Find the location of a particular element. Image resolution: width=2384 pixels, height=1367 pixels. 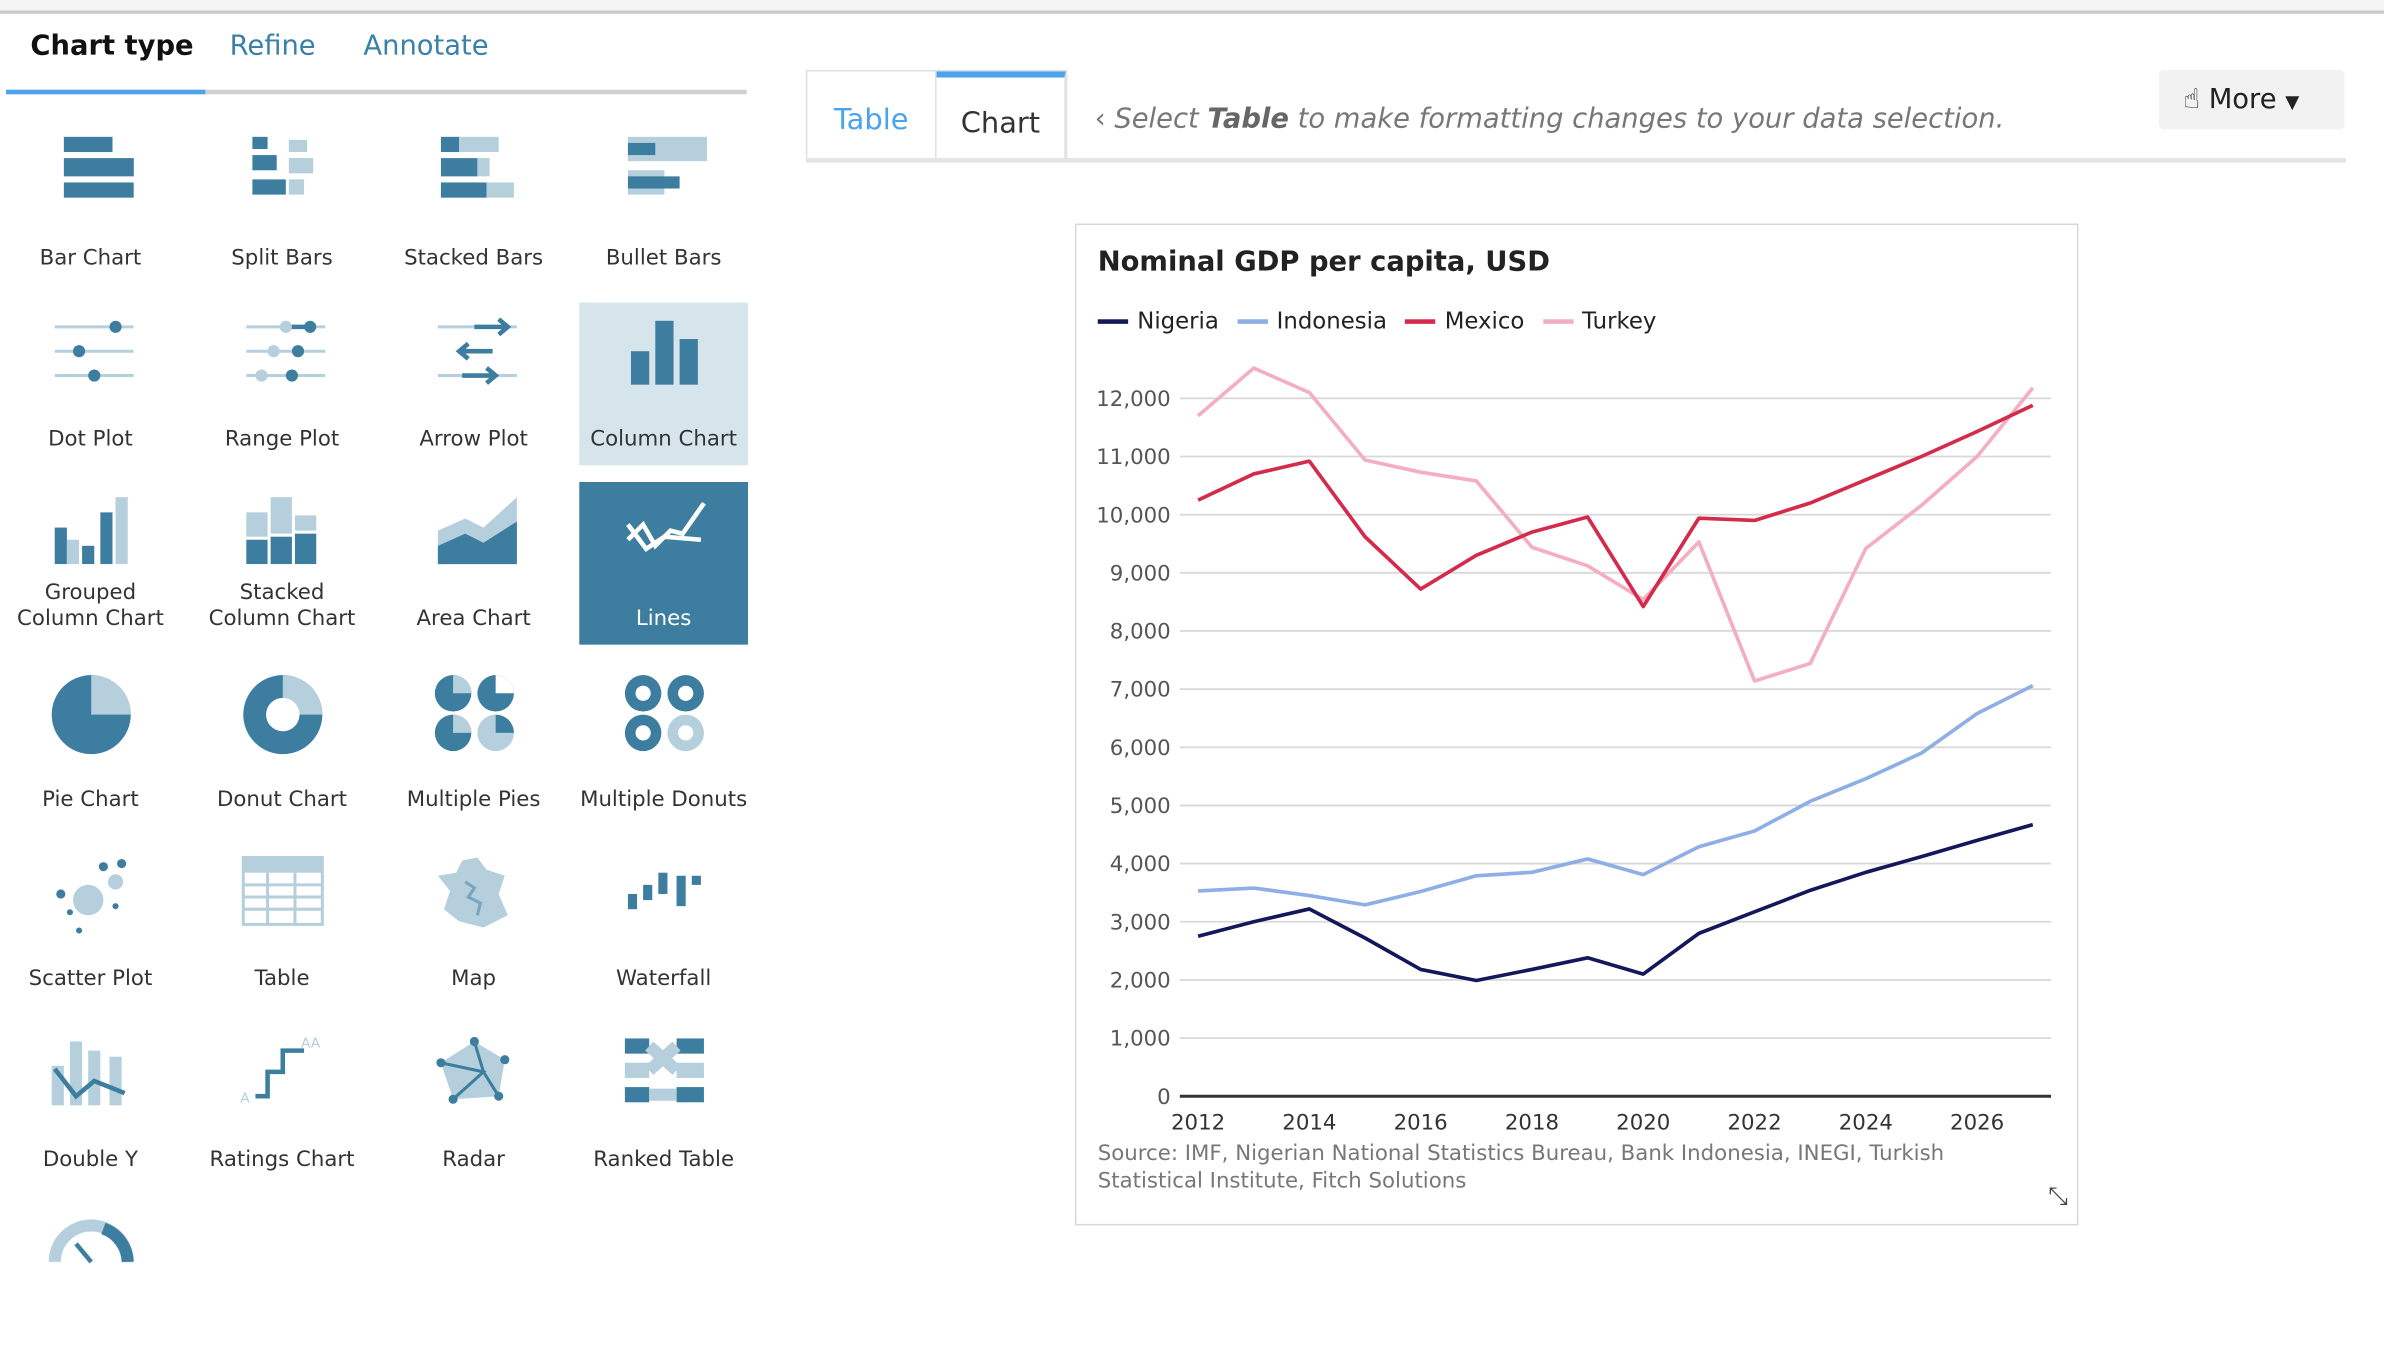

chart-type-stacked-column: Stacked Column Chart is located at coordinates (282, 563).